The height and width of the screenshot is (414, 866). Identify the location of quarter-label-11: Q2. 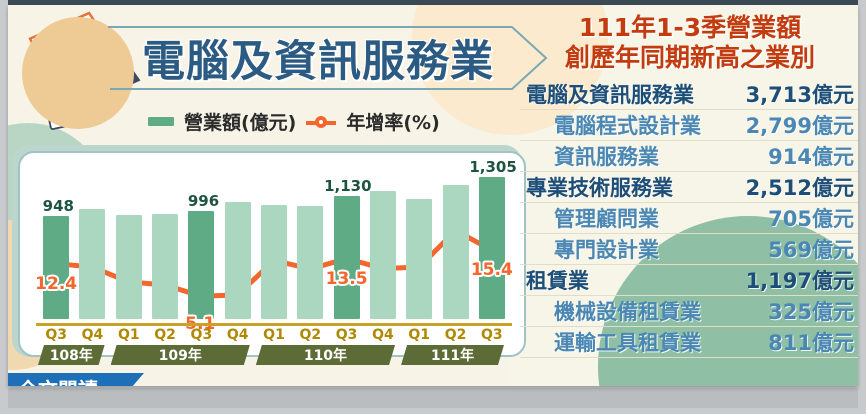
(455, 335).